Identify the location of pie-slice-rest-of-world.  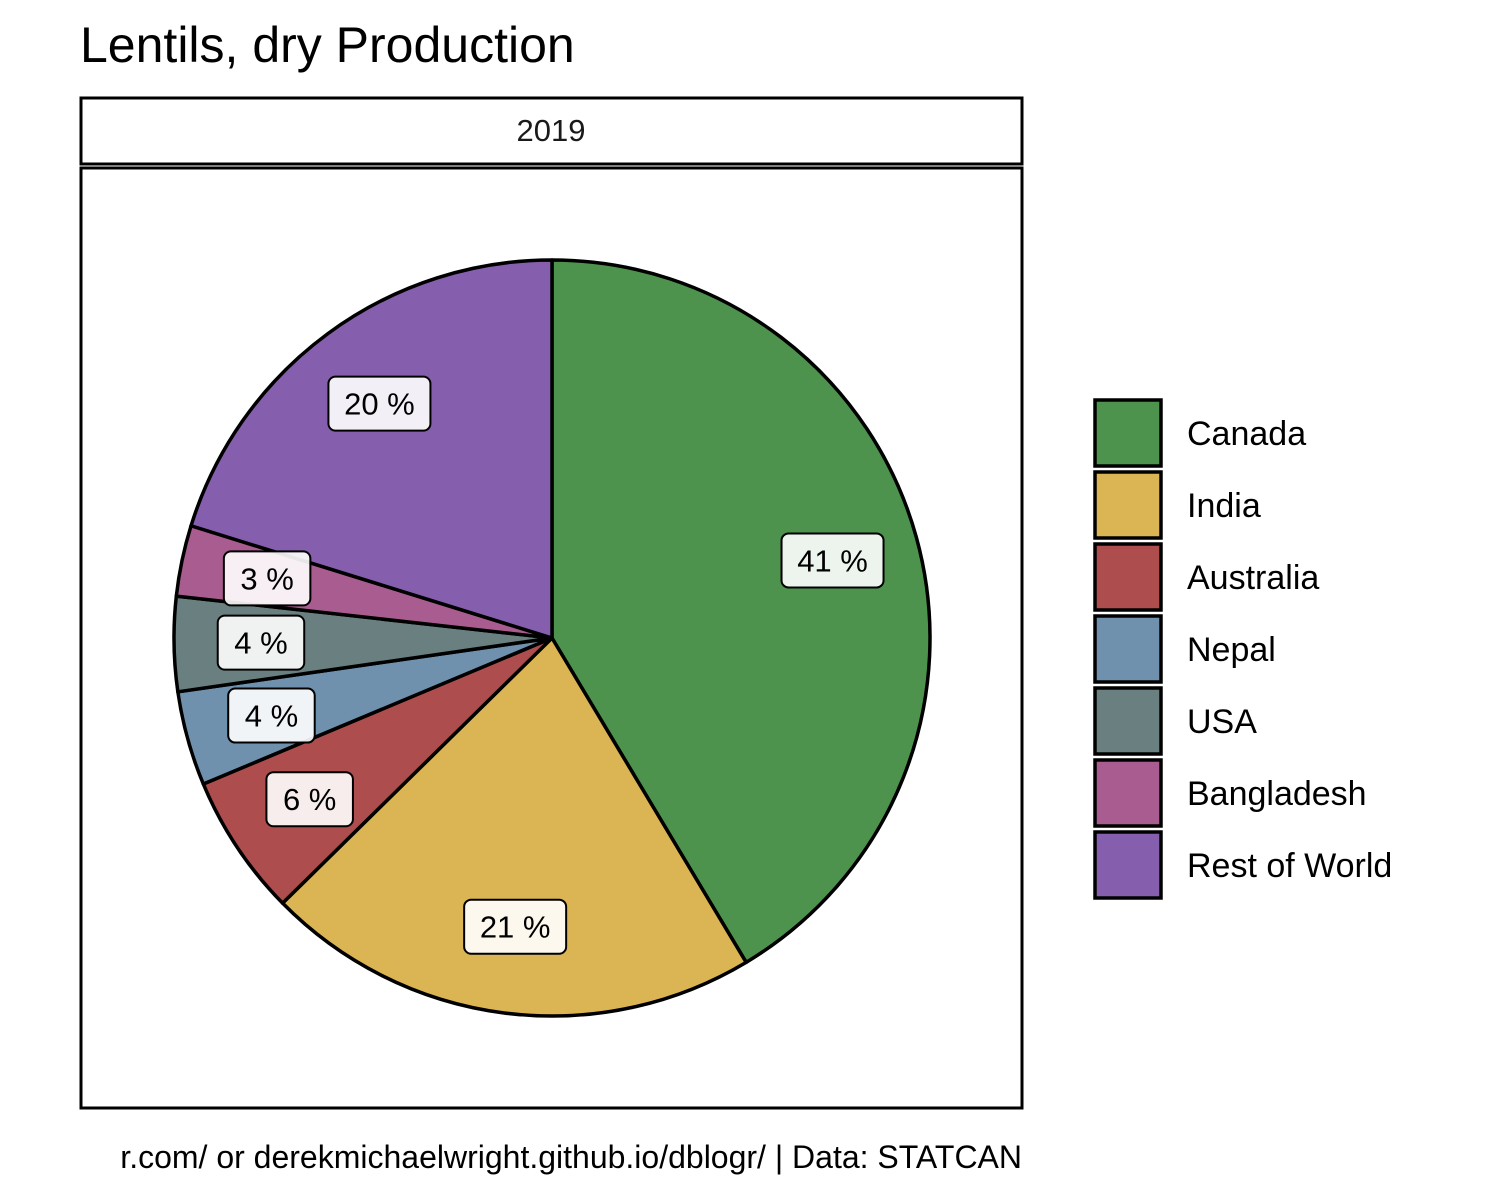
(371, 449).